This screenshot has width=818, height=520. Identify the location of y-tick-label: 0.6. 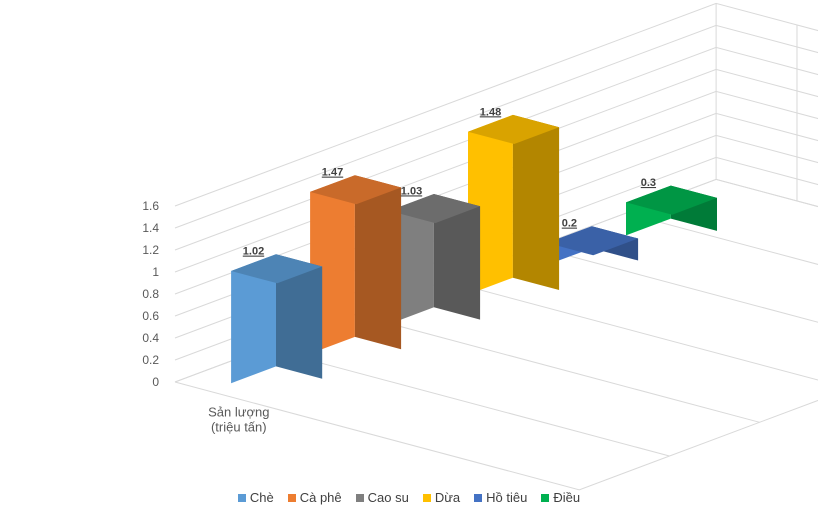
(150, 316).